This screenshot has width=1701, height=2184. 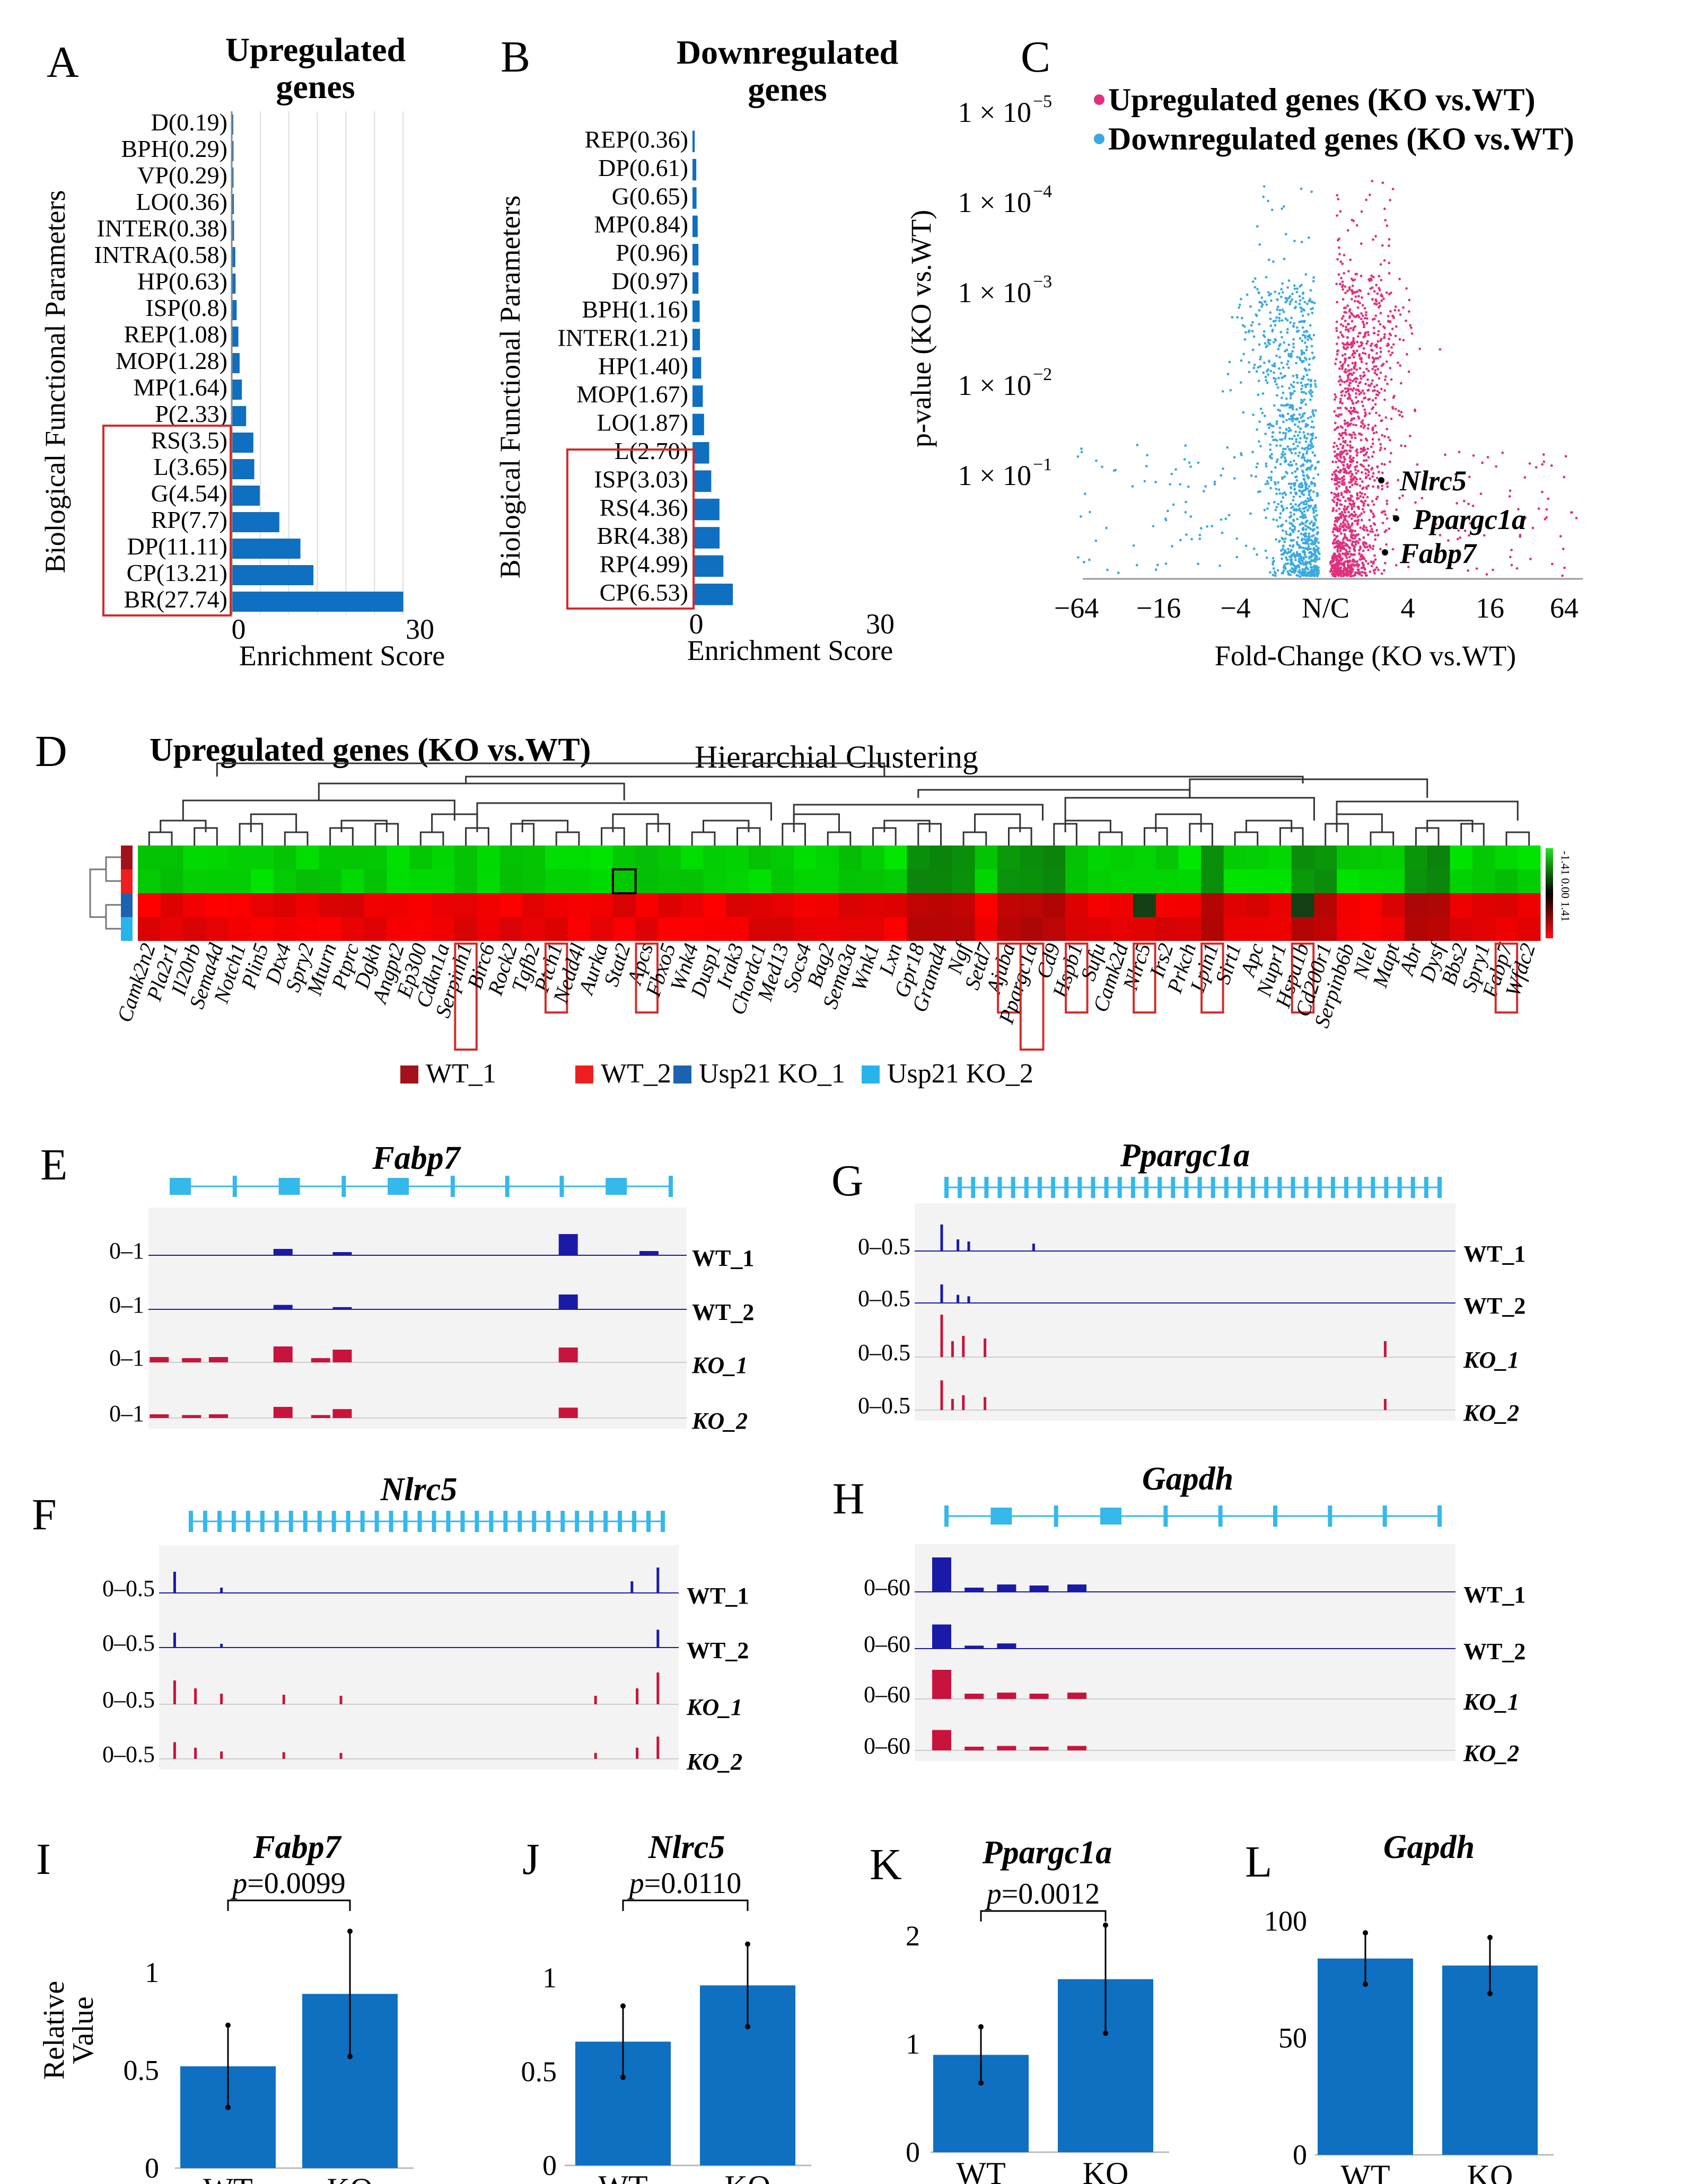 I want to click on panel-label-a: A, so click(x=63, y=62).